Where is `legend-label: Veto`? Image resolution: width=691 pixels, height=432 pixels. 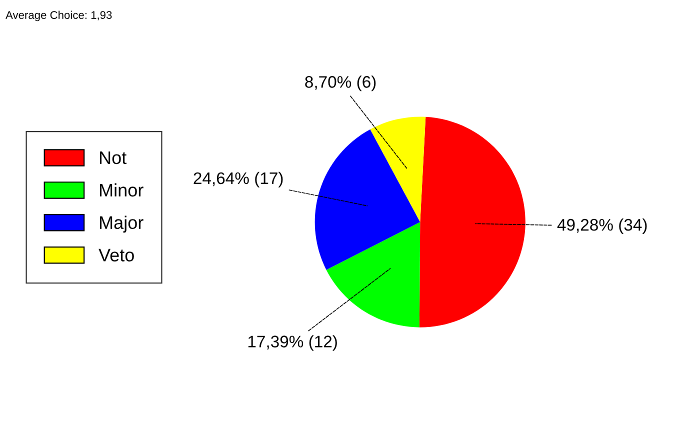
legend-label: Veto is located at coordinates (116, 255).